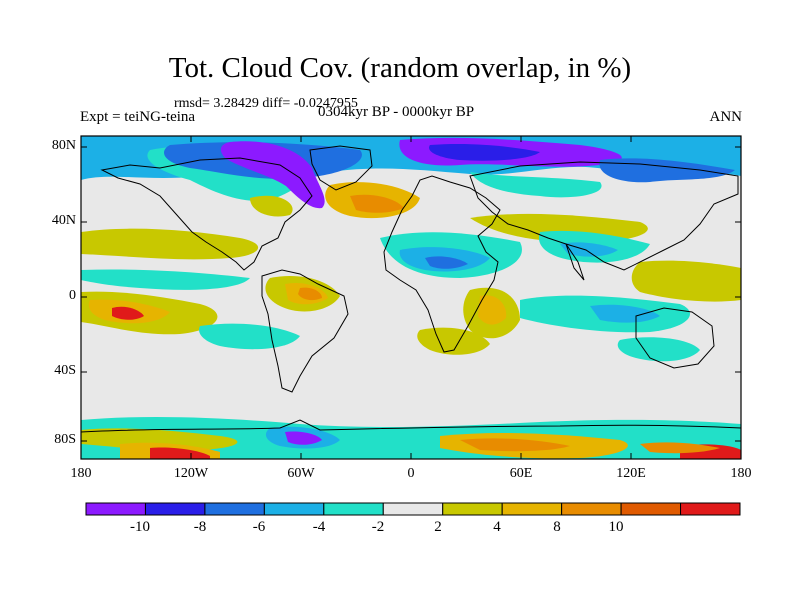  What do you see at coordinates (301, 473) in the screenshot?
I see `lon-label-60w: 60W` at bounding box center [301, 473].